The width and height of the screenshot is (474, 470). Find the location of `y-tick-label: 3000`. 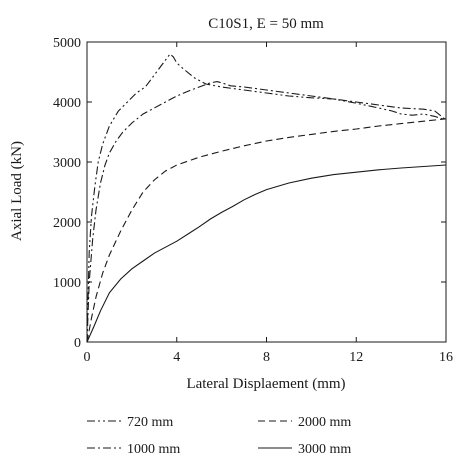

y-tick-label: 3000 is located at coordinates (67, 163).